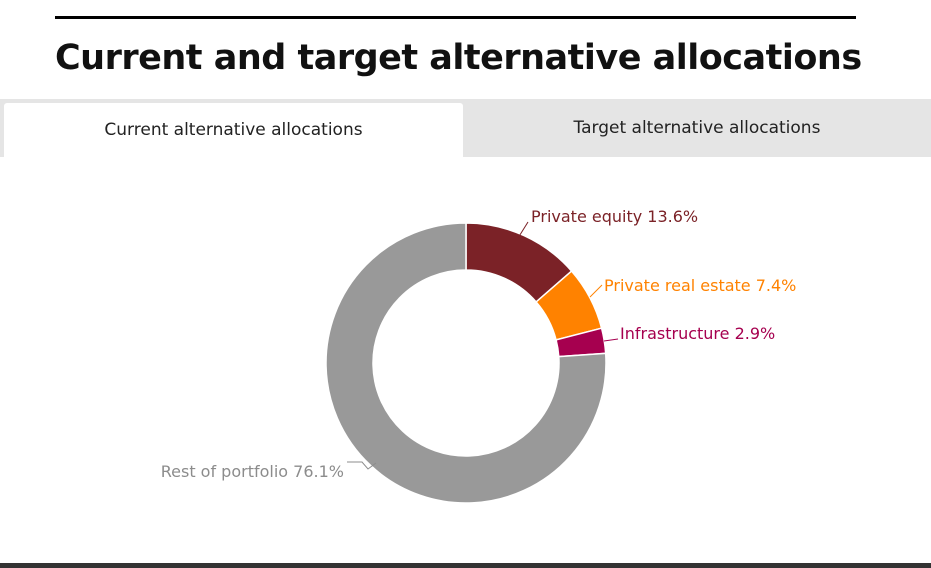  What do you see at coordinates (700, 285) in the screenshot?
I see `slice-label: Private real estate 7.4%` at bounding box center [700, 285].